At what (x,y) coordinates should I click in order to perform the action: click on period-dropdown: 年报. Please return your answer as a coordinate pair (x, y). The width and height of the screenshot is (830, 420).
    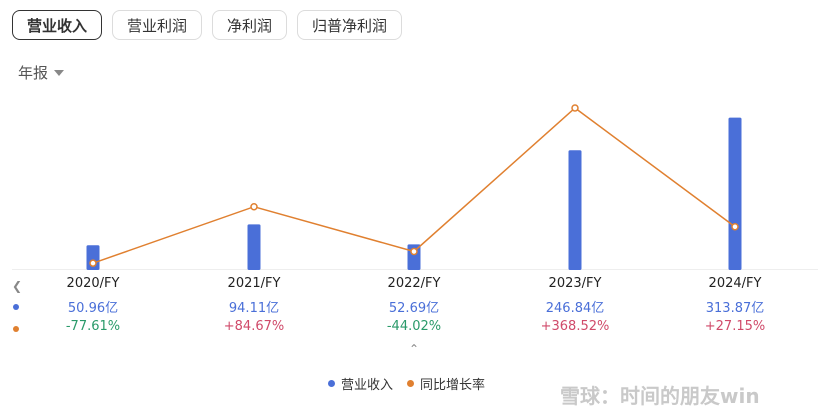
    Looking at the image, I should click on (41, 72).